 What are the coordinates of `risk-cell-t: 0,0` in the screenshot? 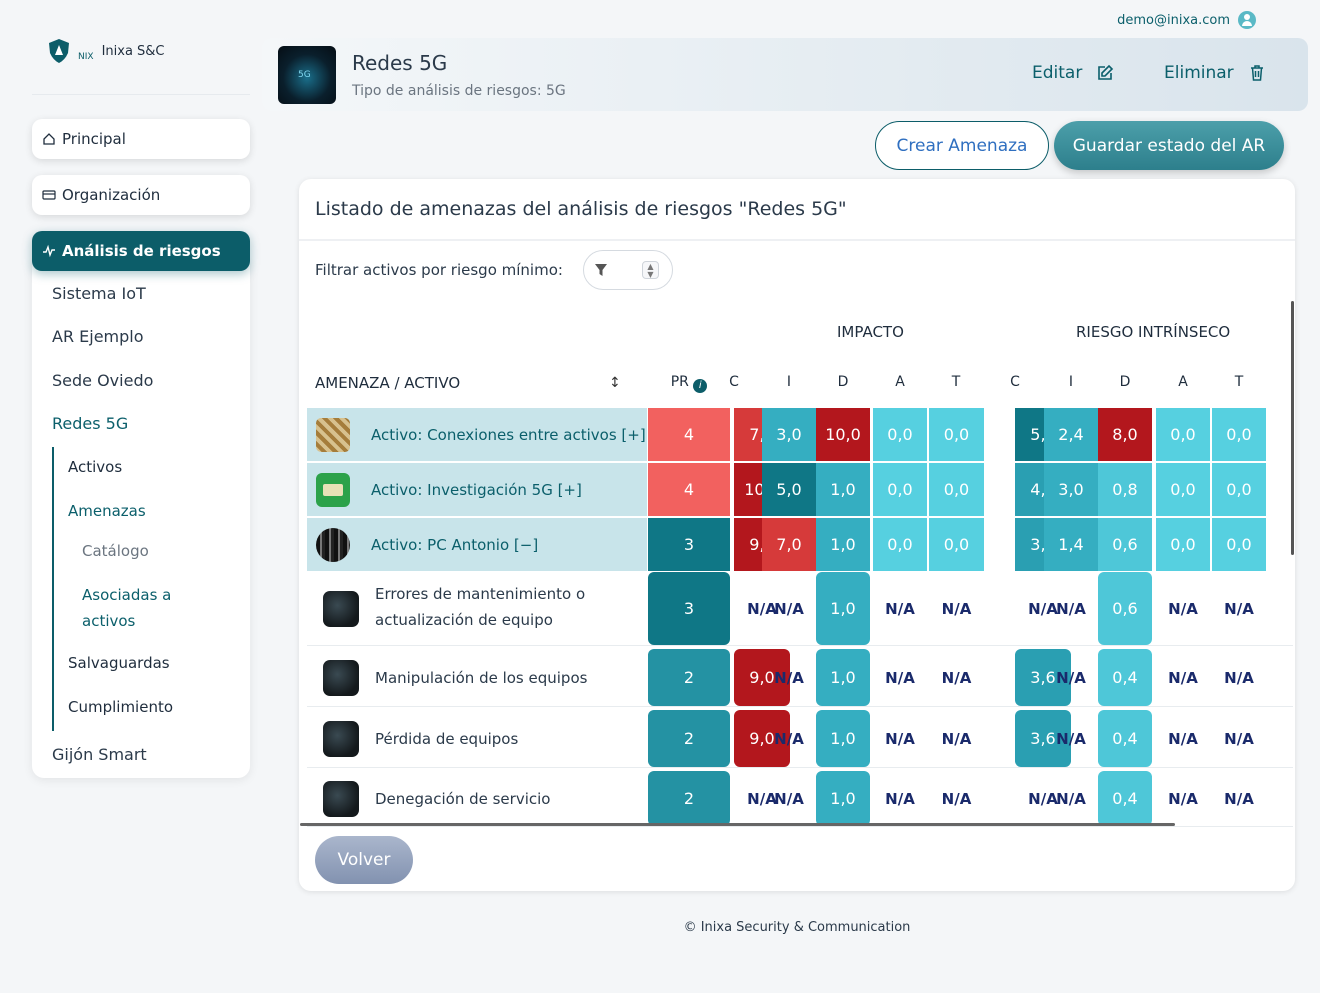 It's located at (1239, 489).